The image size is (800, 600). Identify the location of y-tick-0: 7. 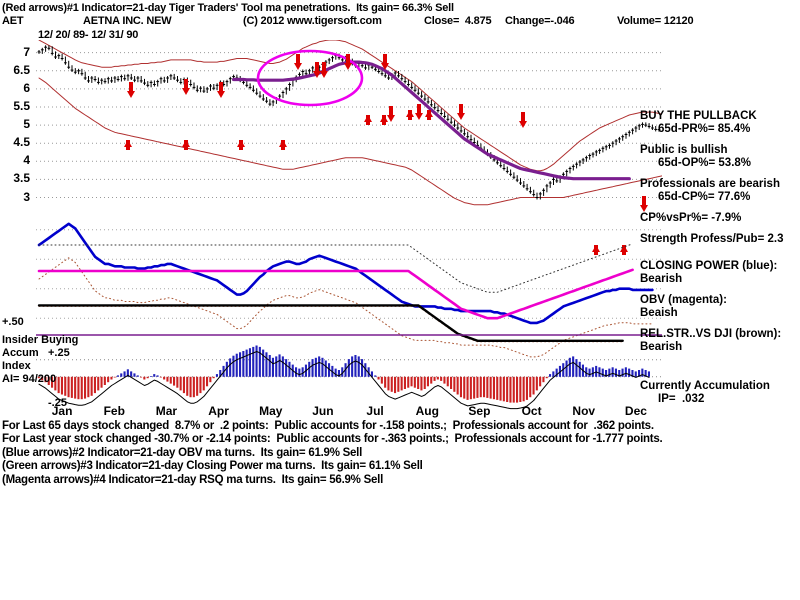
(26, 51).